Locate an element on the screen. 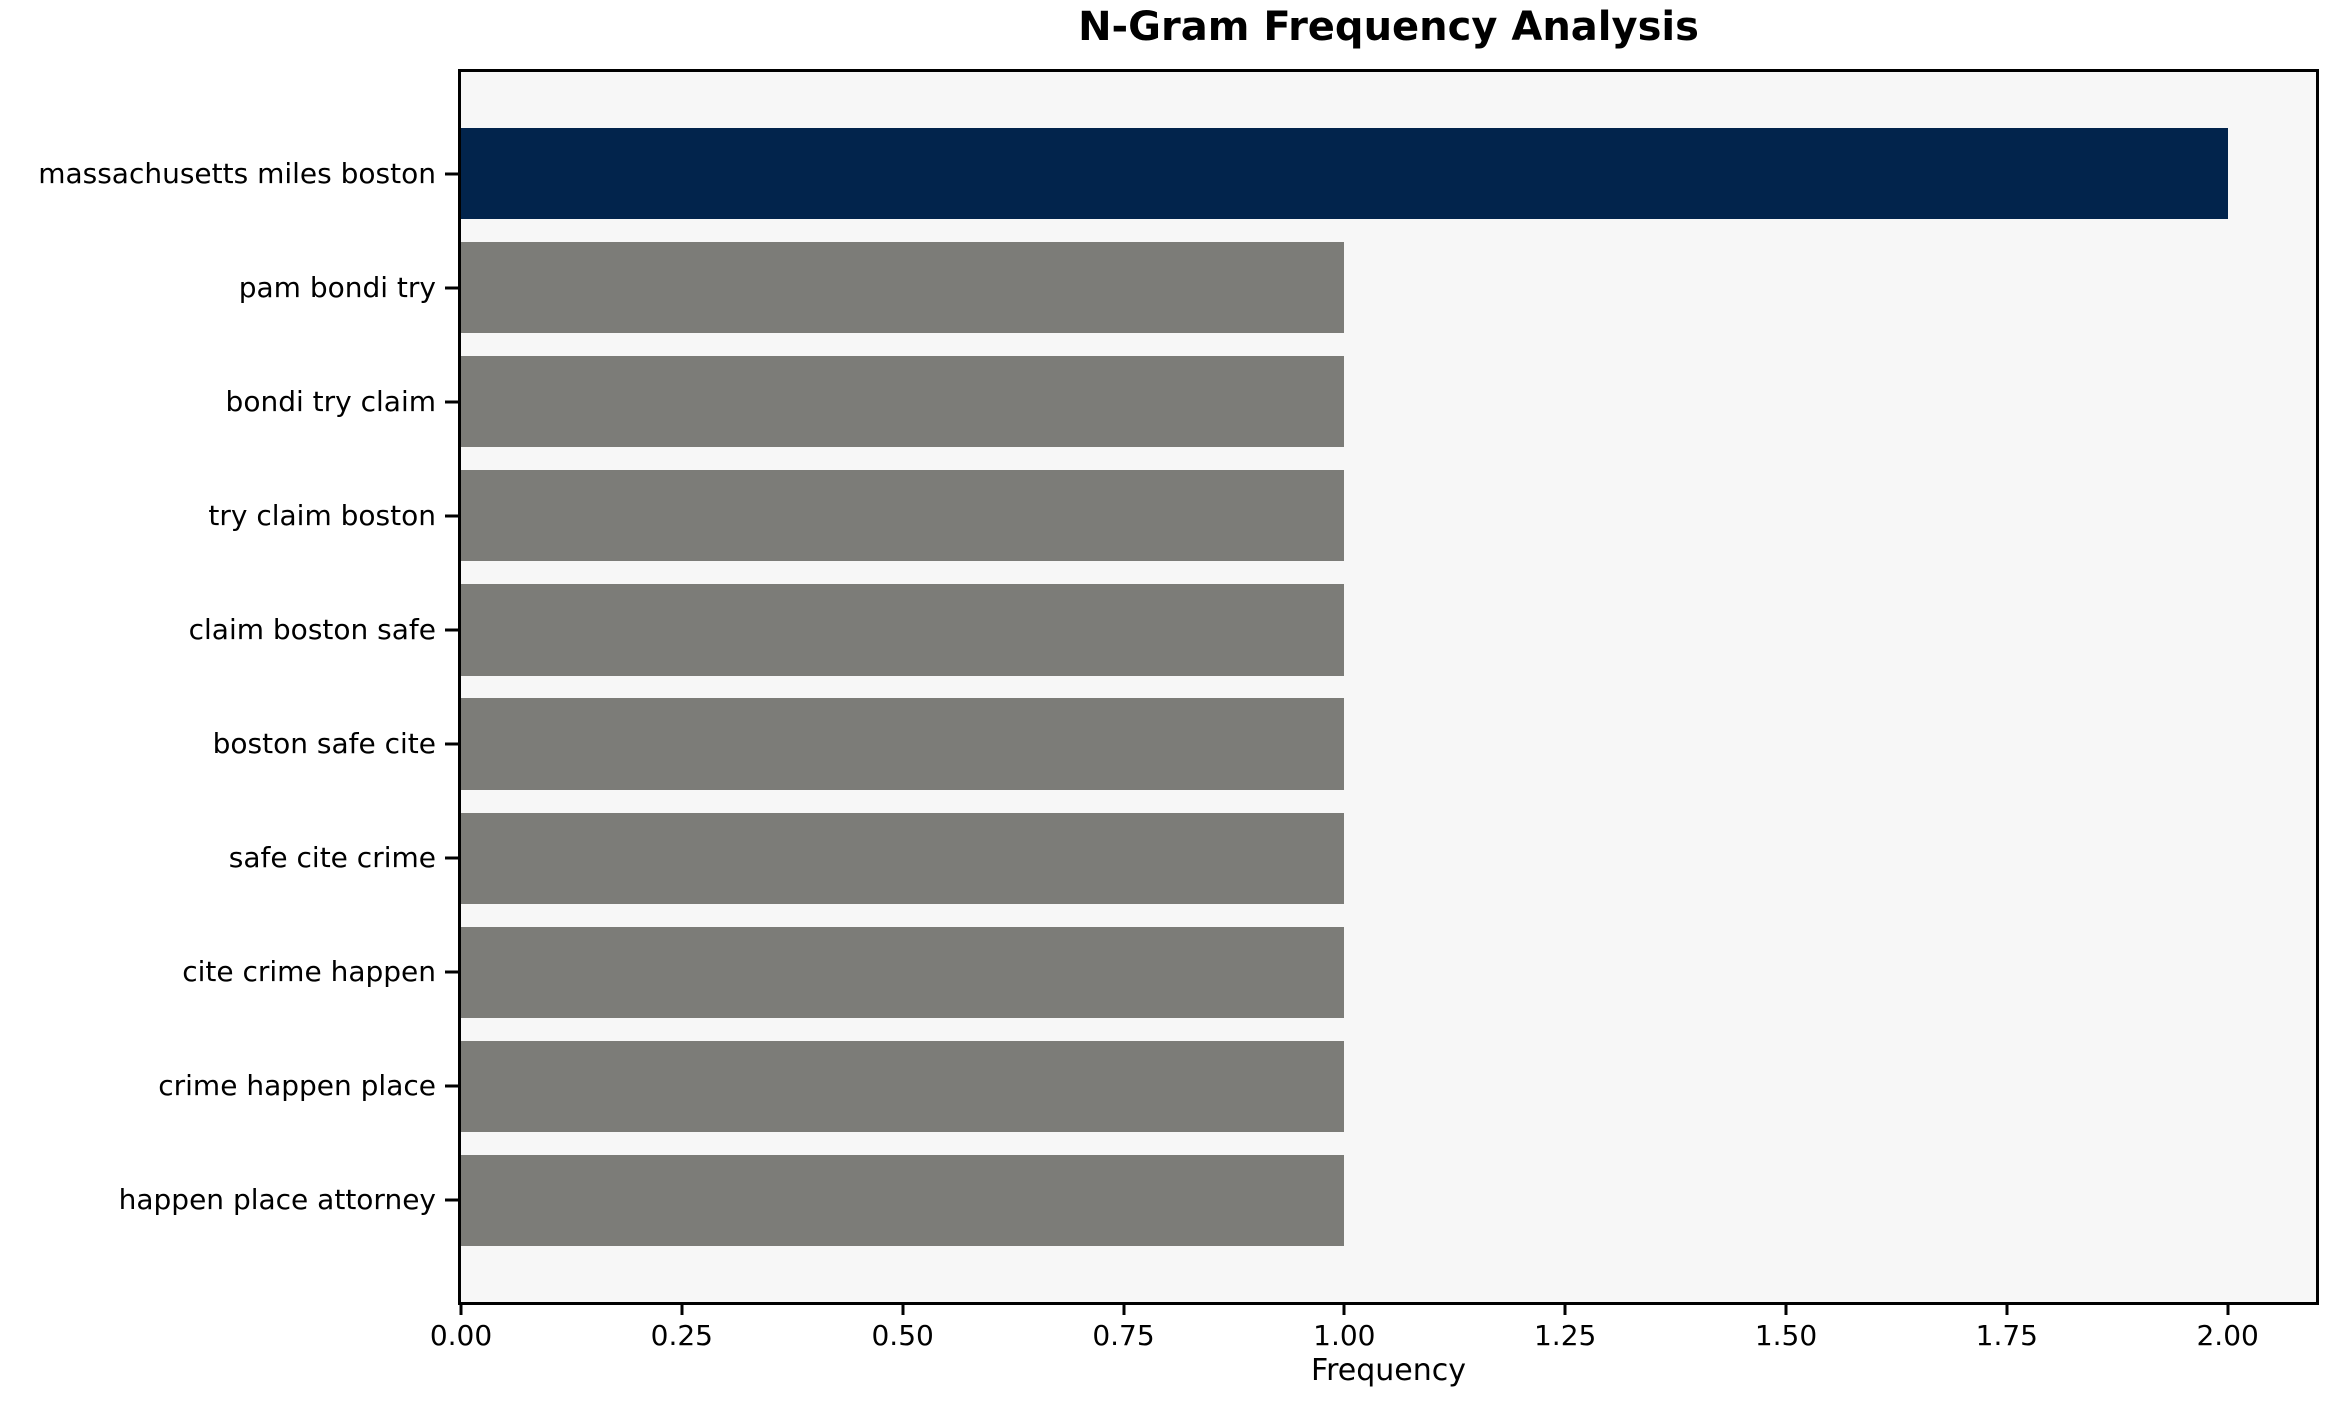  y-tick-label: boston safe cite is located at coordinates (324, 744).